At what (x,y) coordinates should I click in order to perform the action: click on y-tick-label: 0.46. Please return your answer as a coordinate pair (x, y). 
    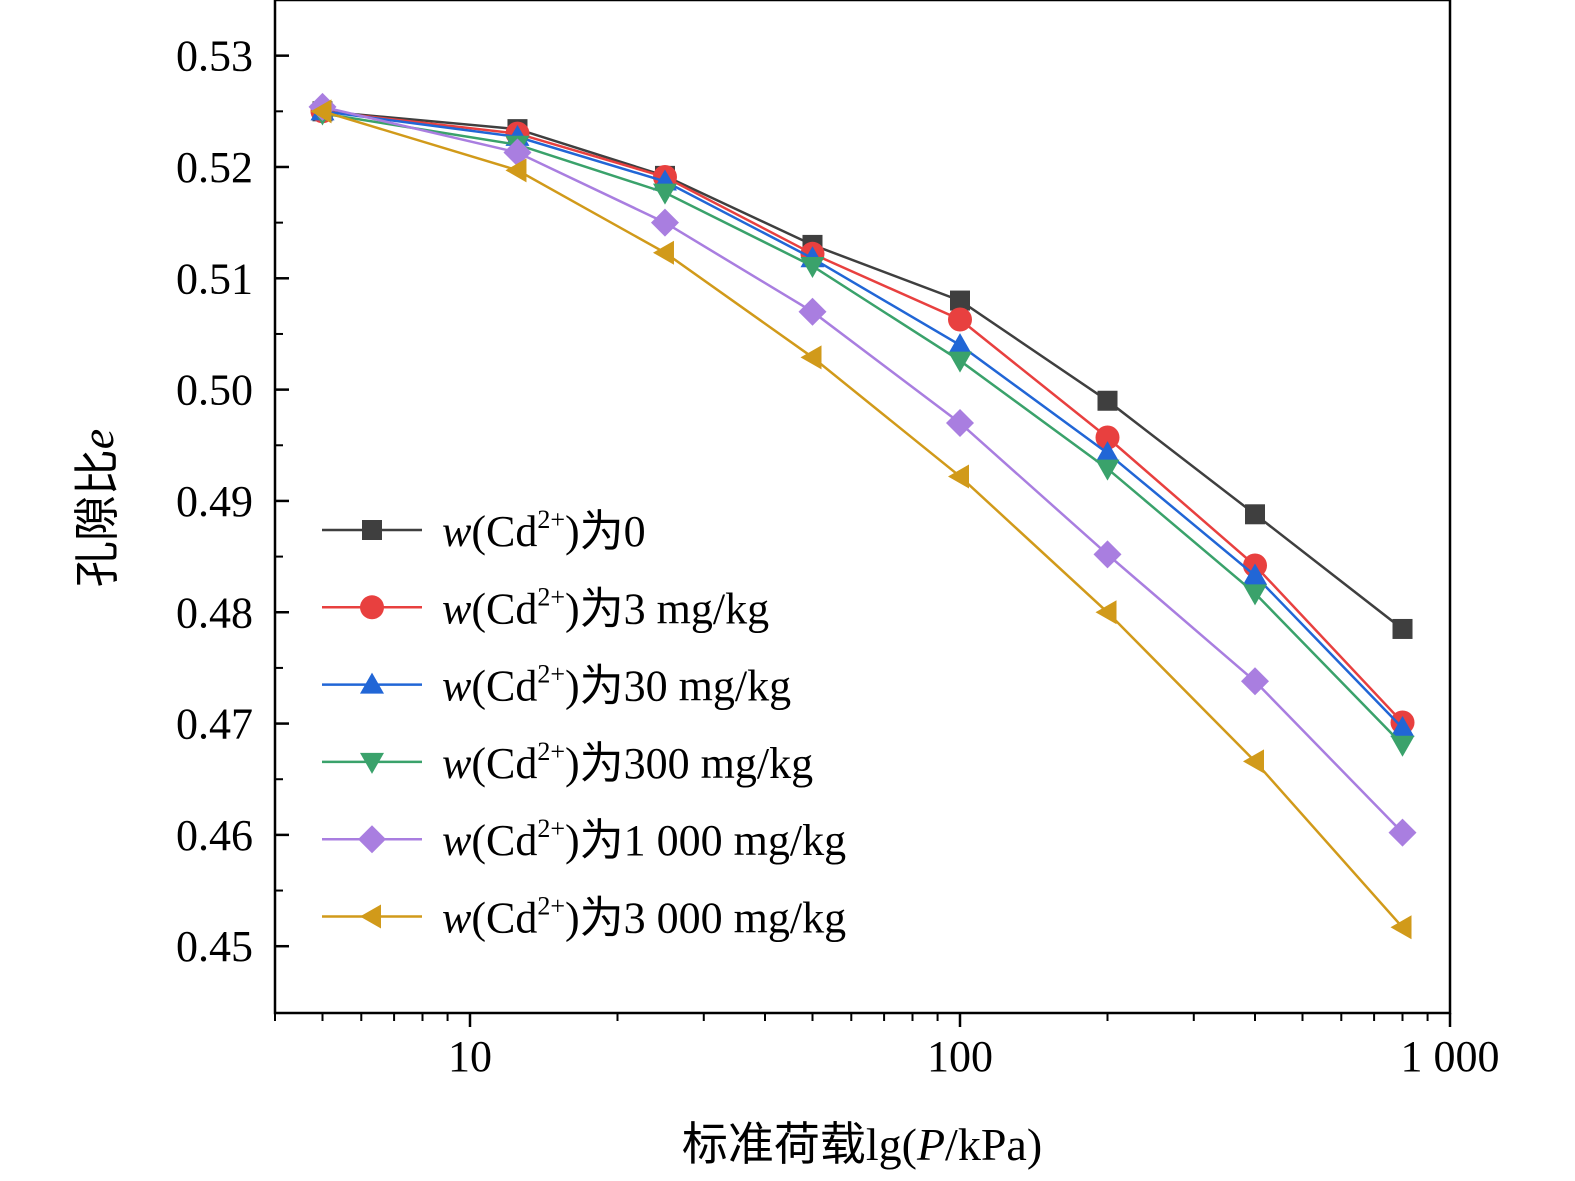
    Looking at the image, I should click on (214, 835).